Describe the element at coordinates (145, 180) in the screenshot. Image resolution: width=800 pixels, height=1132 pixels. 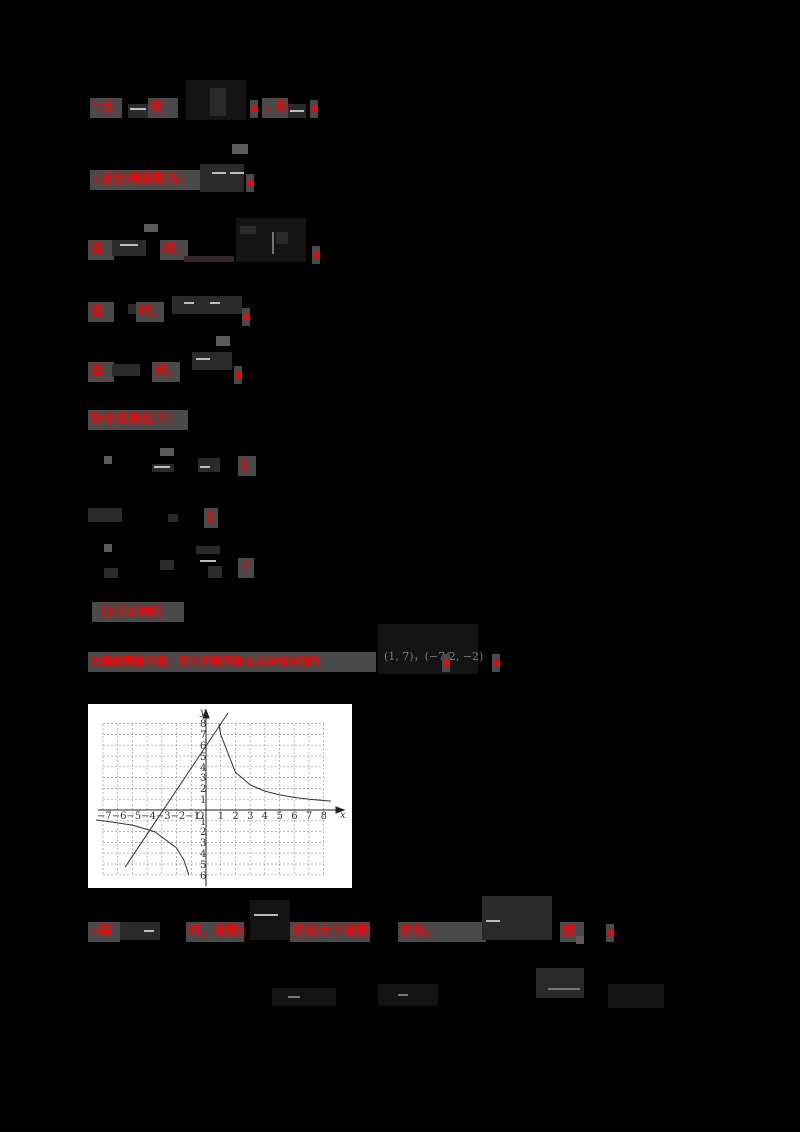
I see `line2-label: ∴反比例函数为：` at that location.